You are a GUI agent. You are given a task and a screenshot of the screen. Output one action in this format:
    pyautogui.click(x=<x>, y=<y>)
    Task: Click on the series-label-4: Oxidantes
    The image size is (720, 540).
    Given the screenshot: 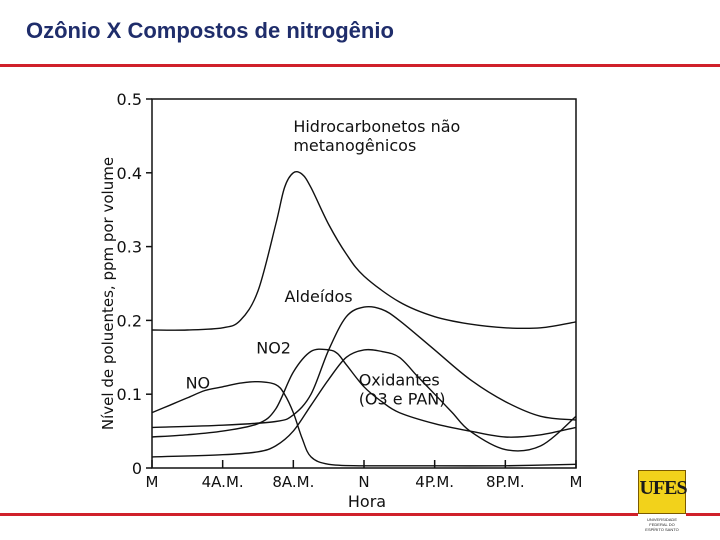 What is the action you would take?
    pyautogui.click(x=399, y=379)
    